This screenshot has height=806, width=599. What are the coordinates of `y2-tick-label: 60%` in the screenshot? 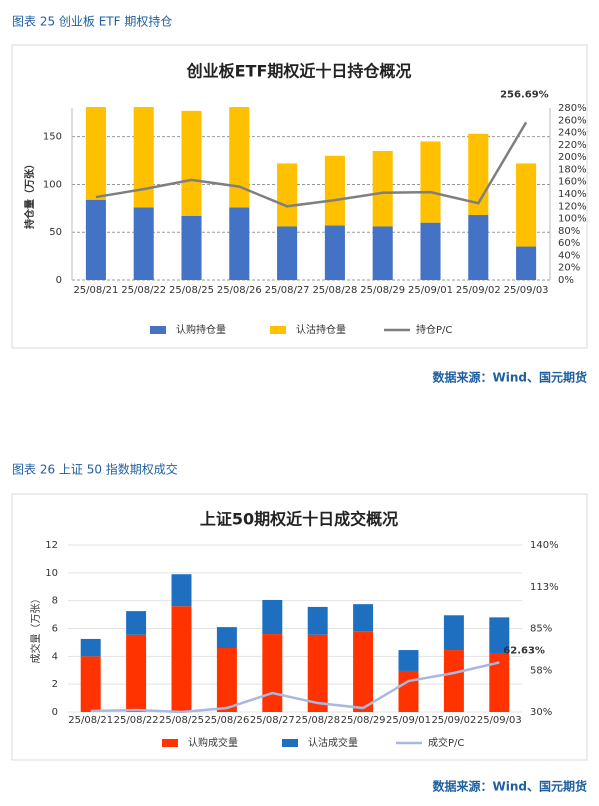 It's located at (569, 243).